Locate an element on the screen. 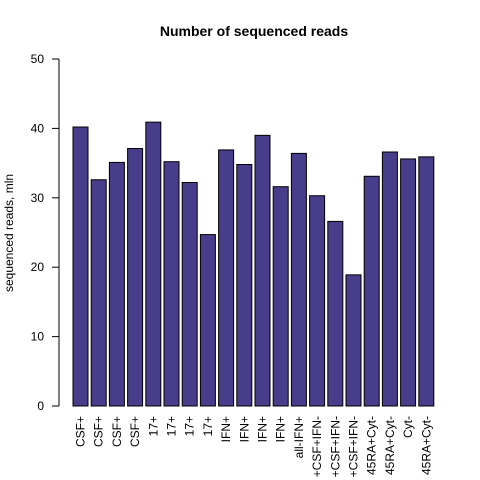 This screenshot has height=480, width=480. y-tick-label: 10 is located at coordinates (38, 337).